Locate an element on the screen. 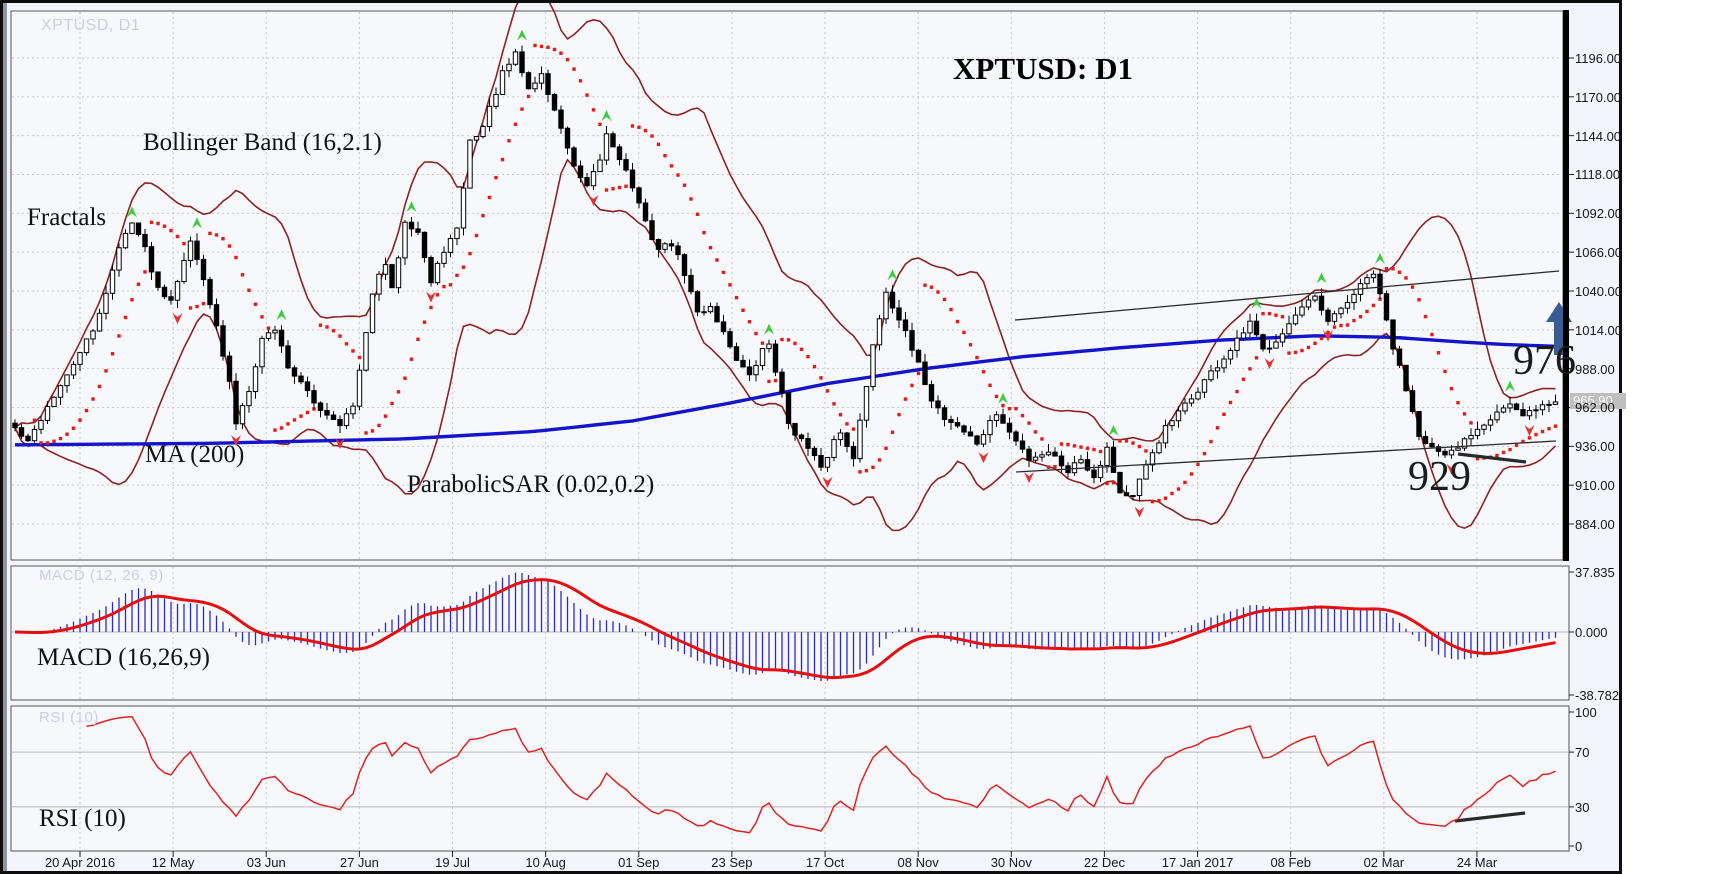  fractal-up-arrow is located at coordinates (1510, 386).